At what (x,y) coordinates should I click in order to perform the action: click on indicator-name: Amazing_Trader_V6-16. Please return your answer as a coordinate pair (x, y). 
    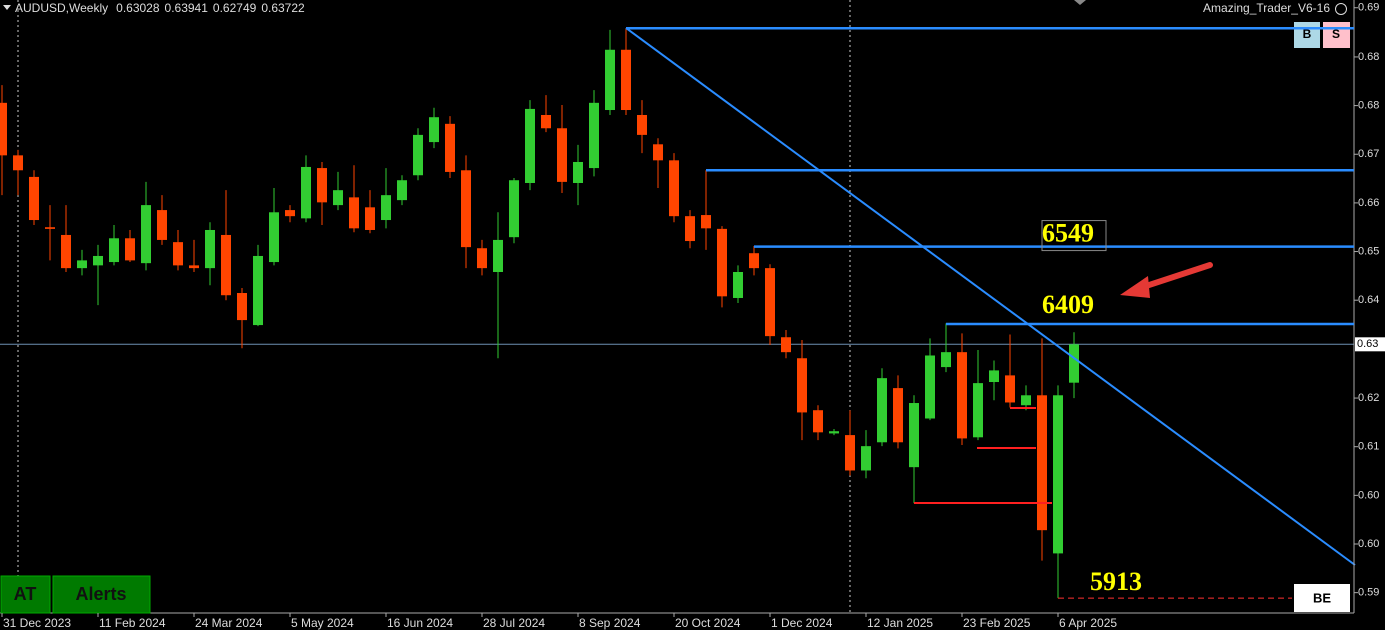
    Looking at the image, I should click on (1266, 8).